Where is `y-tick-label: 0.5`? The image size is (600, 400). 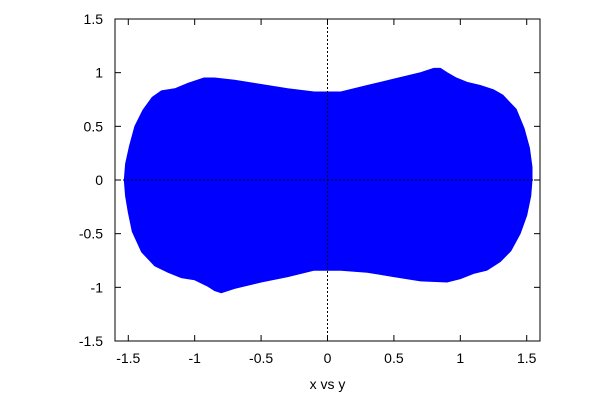 y-tick-label: 0.5 is located at coordinates (94, 126).